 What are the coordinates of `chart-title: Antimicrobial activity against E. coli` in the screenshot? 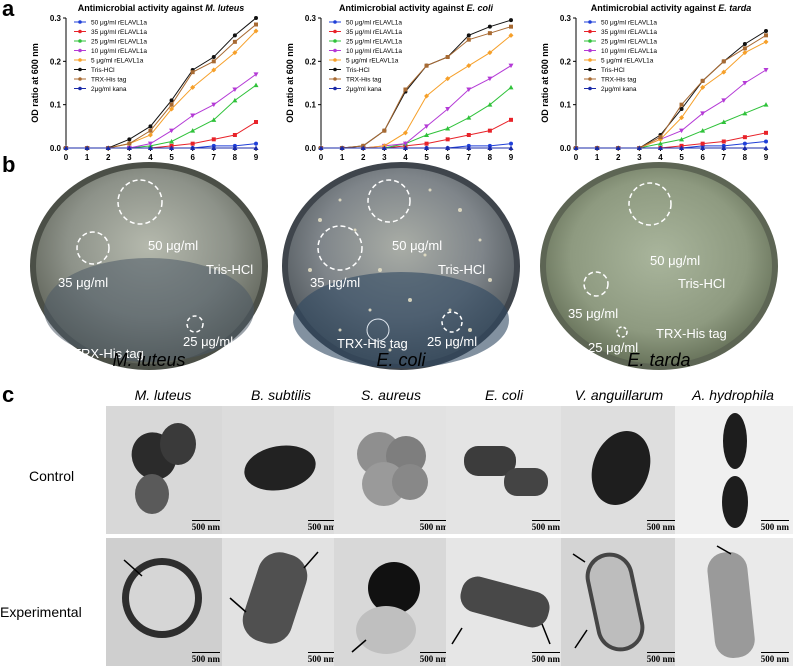 It's located at (416, 8).